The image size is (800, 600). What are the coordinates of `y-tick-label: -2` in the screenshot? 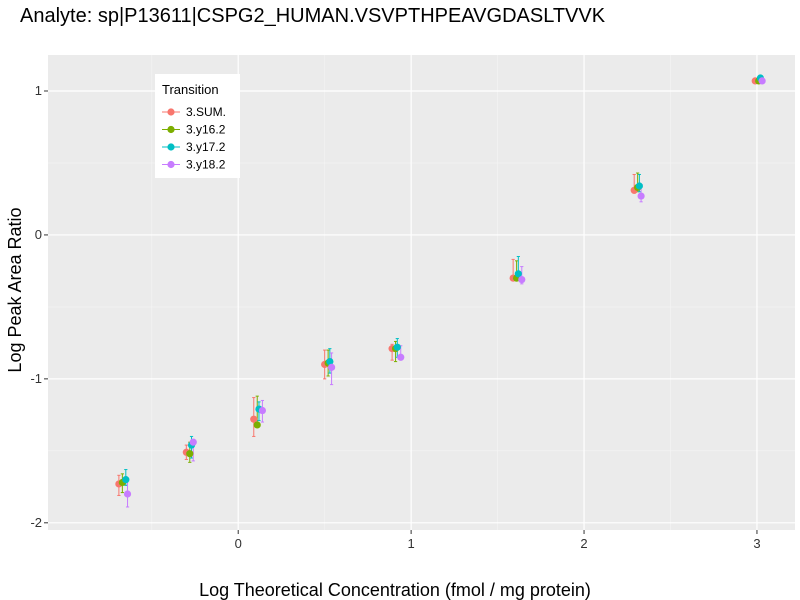 It's located at (36, 522).